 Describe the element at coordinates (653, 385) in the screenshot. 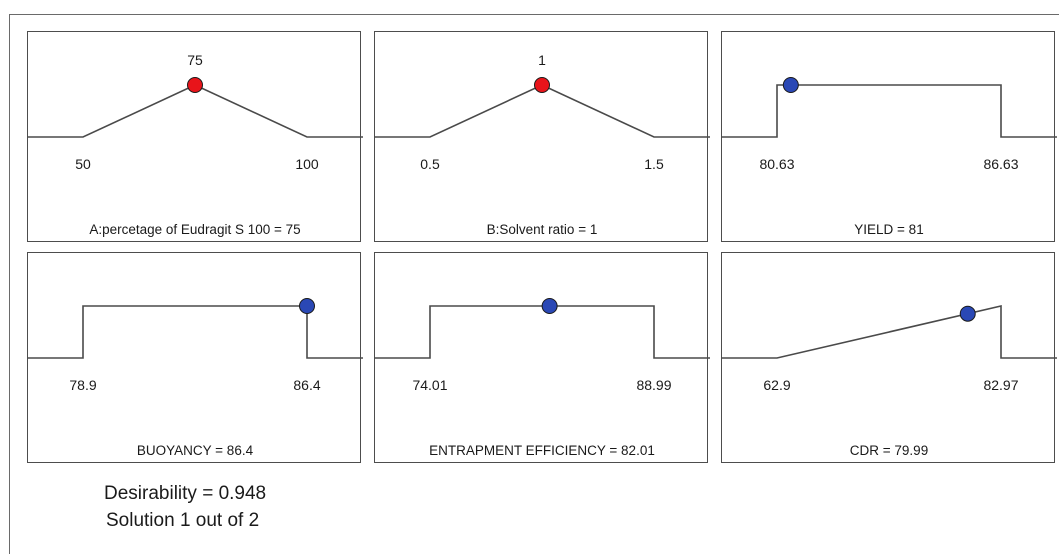

I see `range-high-label: 88.99` at that location.